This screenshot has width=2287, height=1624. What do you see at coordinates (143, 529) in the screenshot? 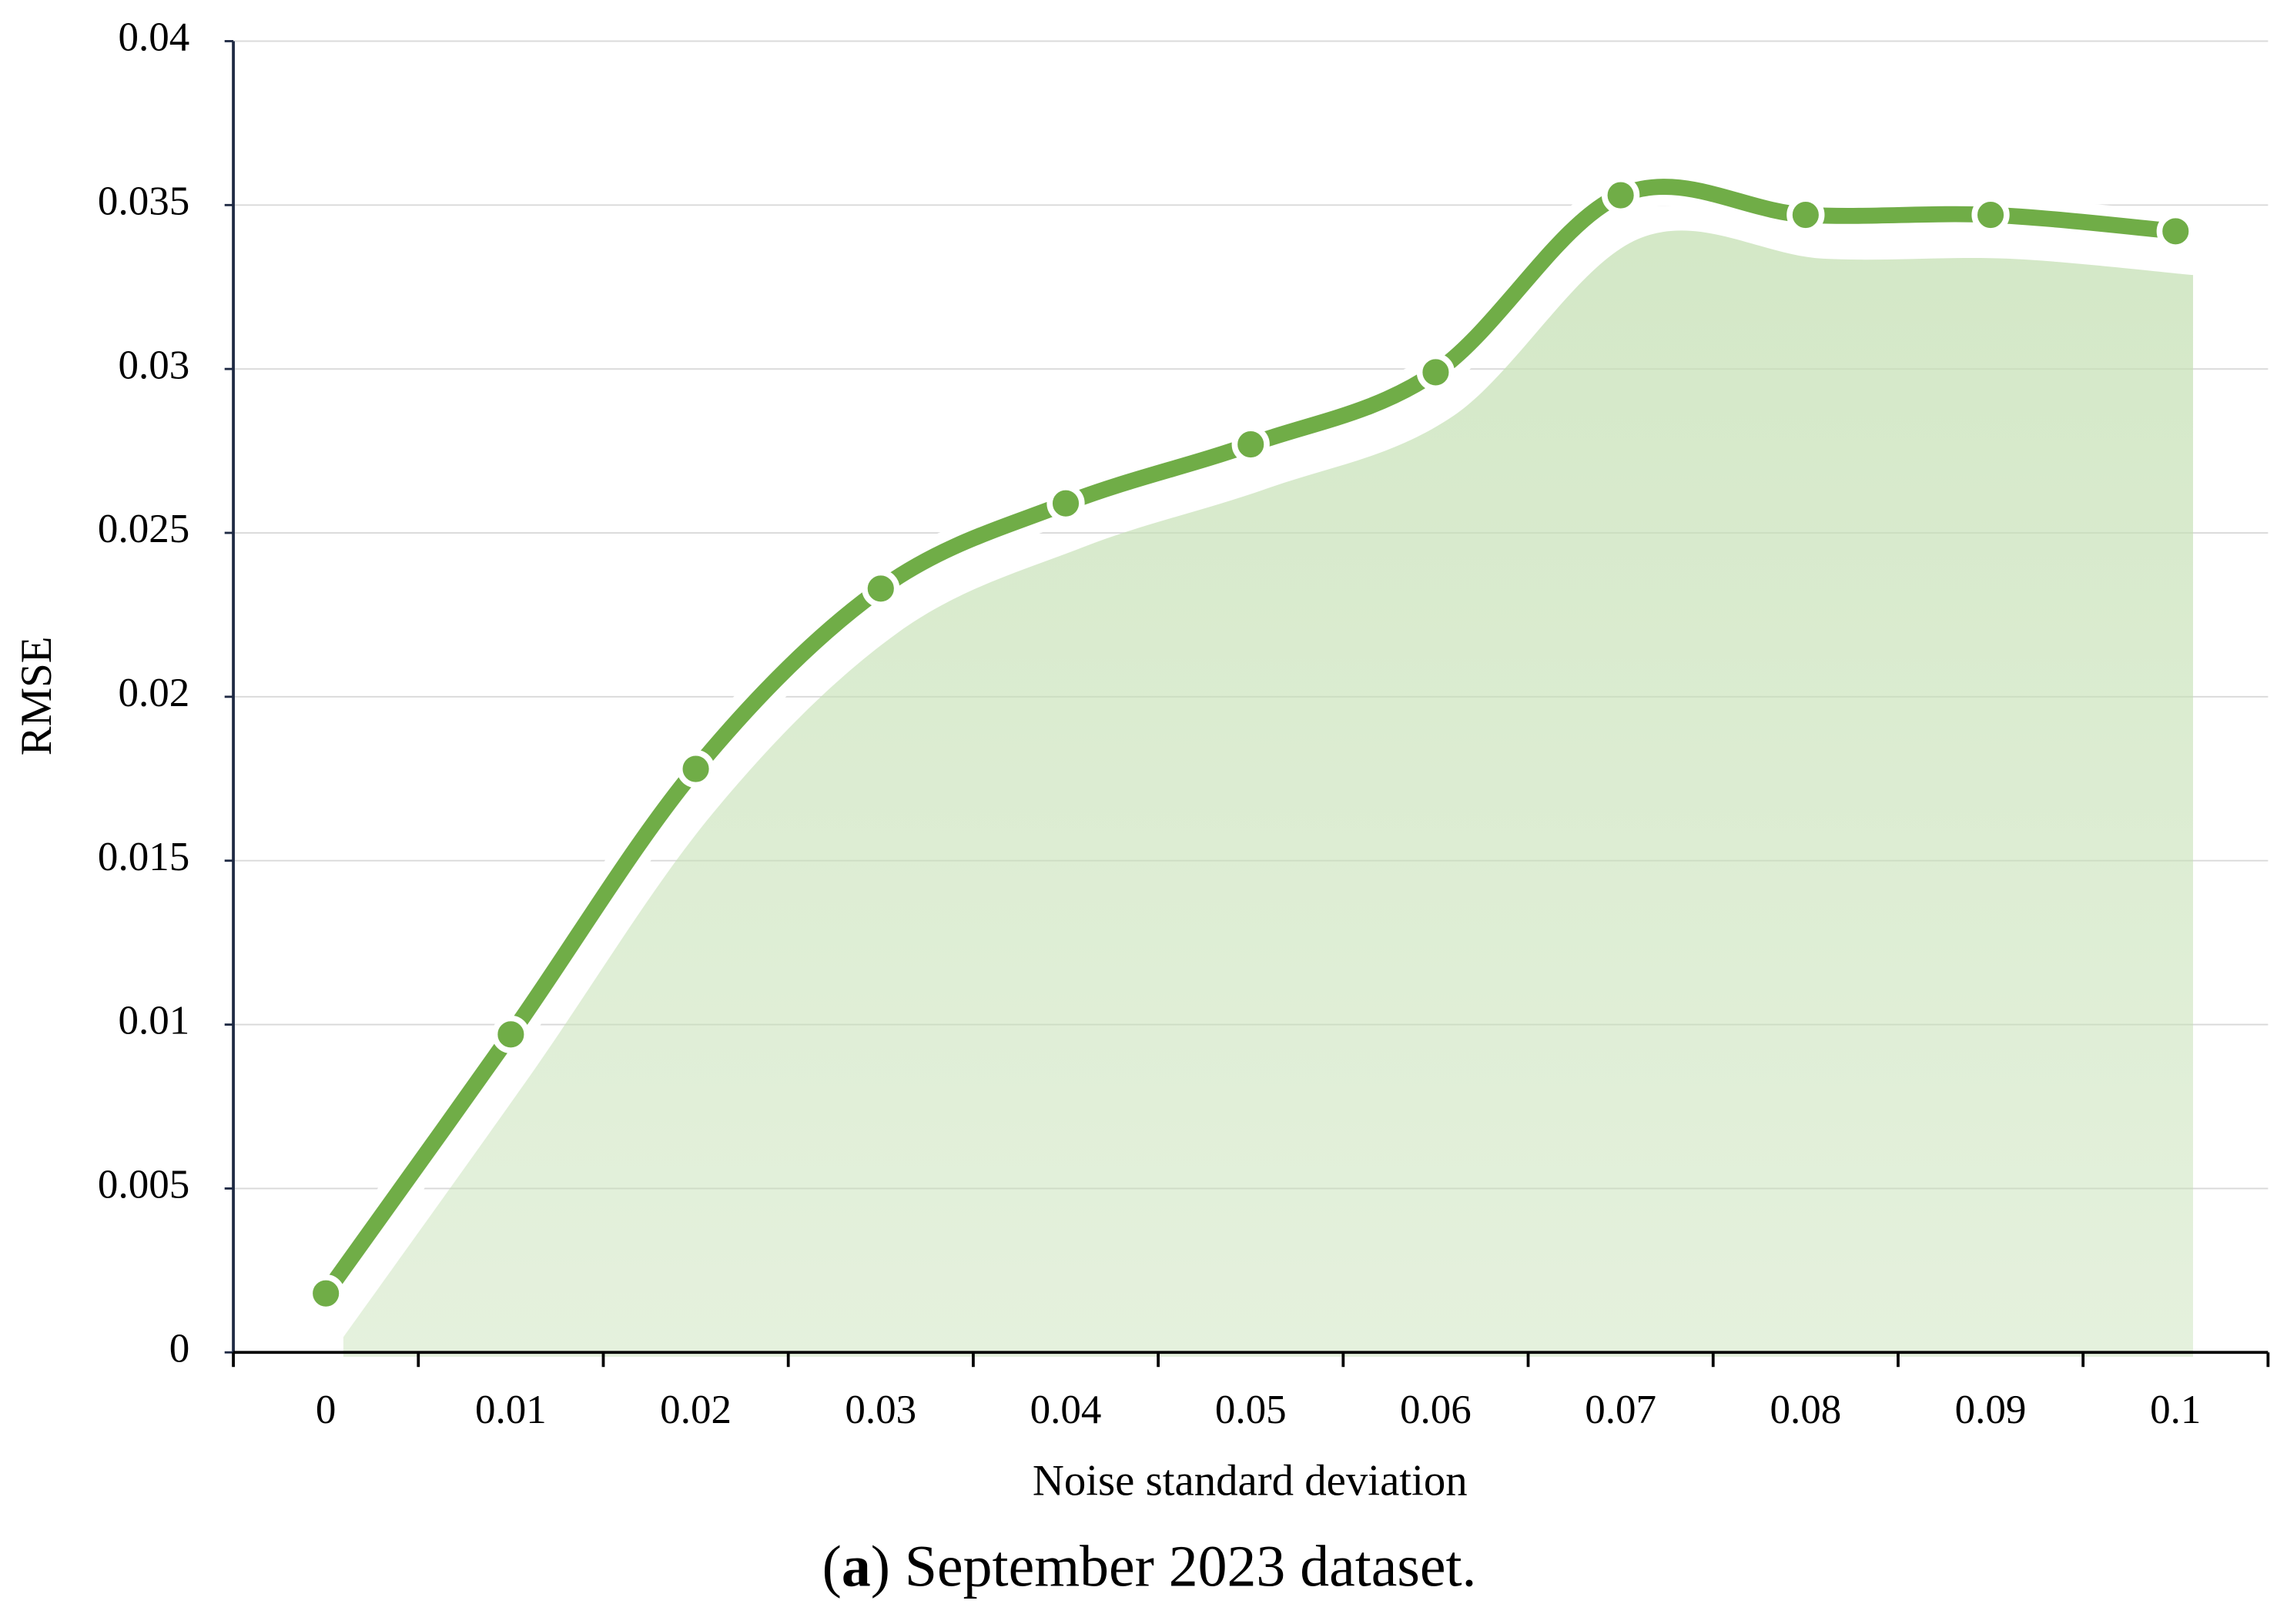
I see `y-tick-label: 0.025` at bounding box center [143, 529].